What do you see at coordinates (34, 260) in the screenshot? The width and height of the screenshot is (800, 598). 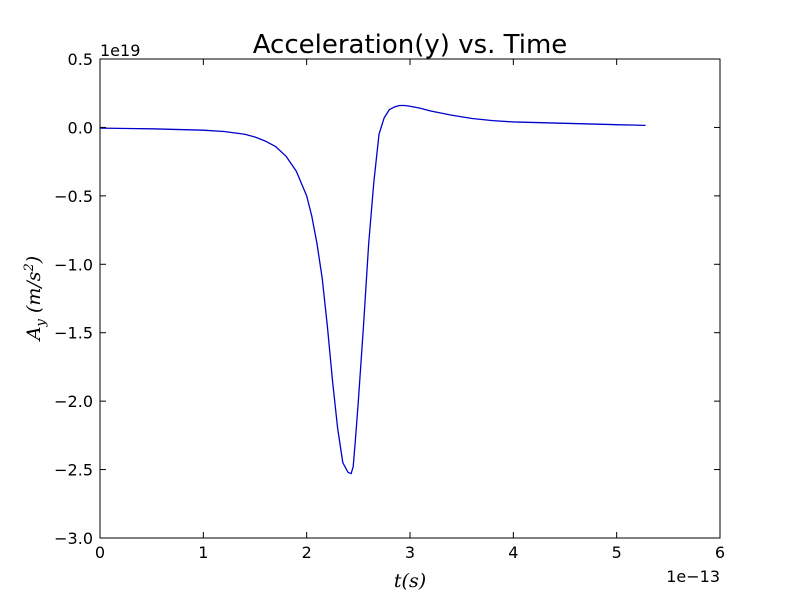 I see `y-axis-label-close: )` at bounding box center [34, 260].